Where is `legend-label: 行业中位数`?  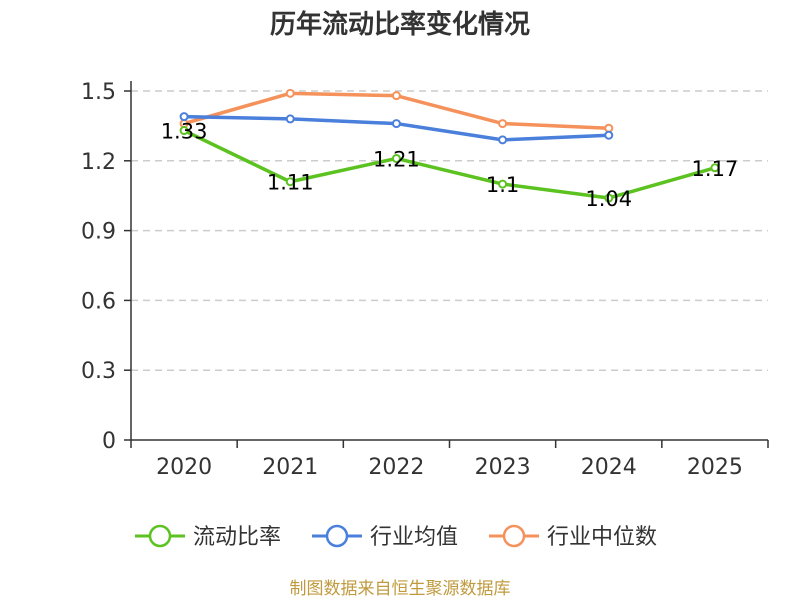
legend-label: 行业中位数 is located at coordinates (602, 537).